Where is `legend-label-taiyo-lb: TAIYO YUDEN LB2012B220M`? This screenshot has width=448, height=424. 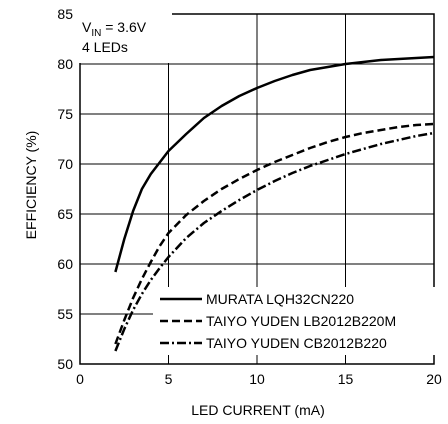 legend-label-taiyo-lb: TAIYO YUDEN LB2012B220M is located at coordinates (301, 321).